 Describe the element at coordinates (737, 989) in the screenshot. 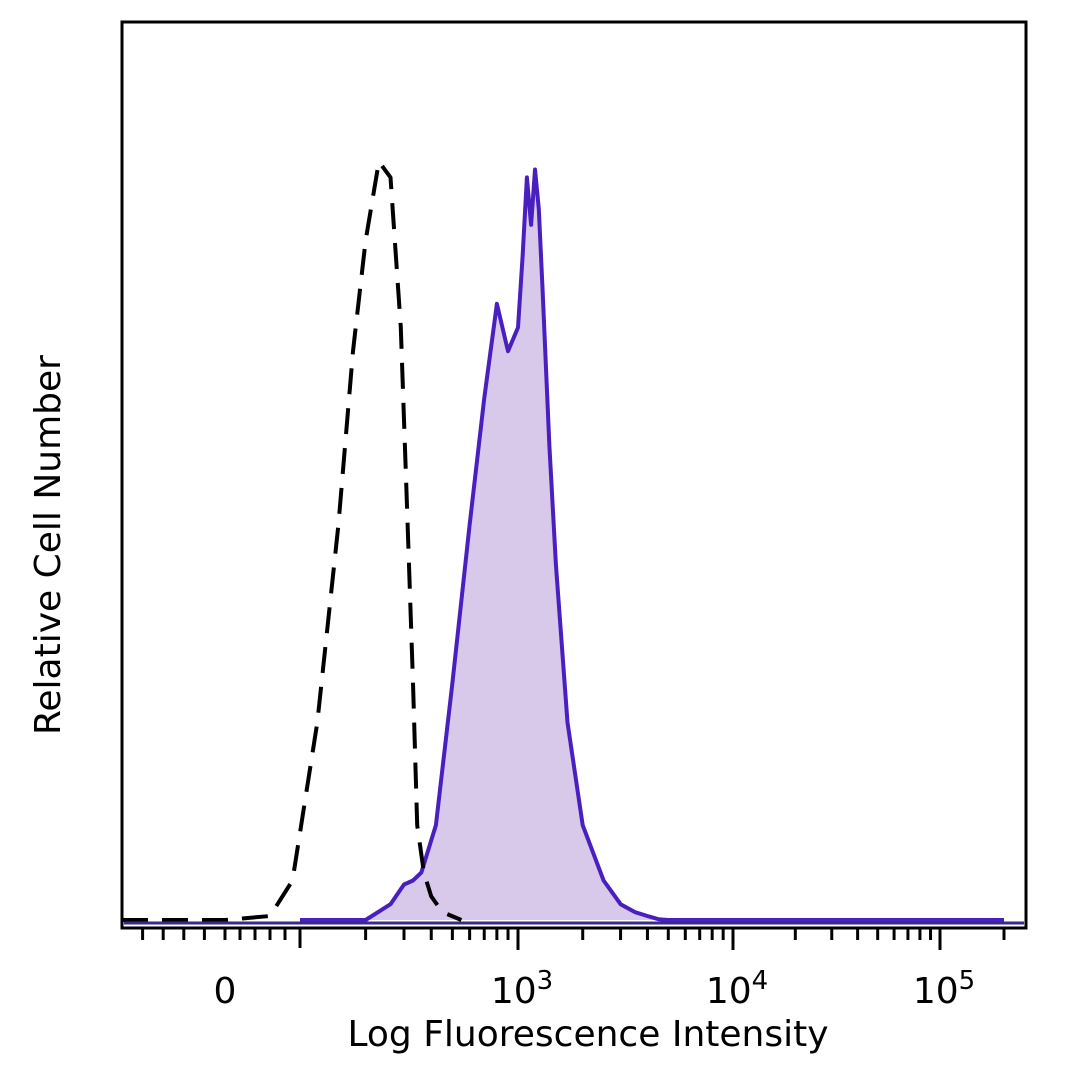

I see `x-tick-label-2: 104` at that location.